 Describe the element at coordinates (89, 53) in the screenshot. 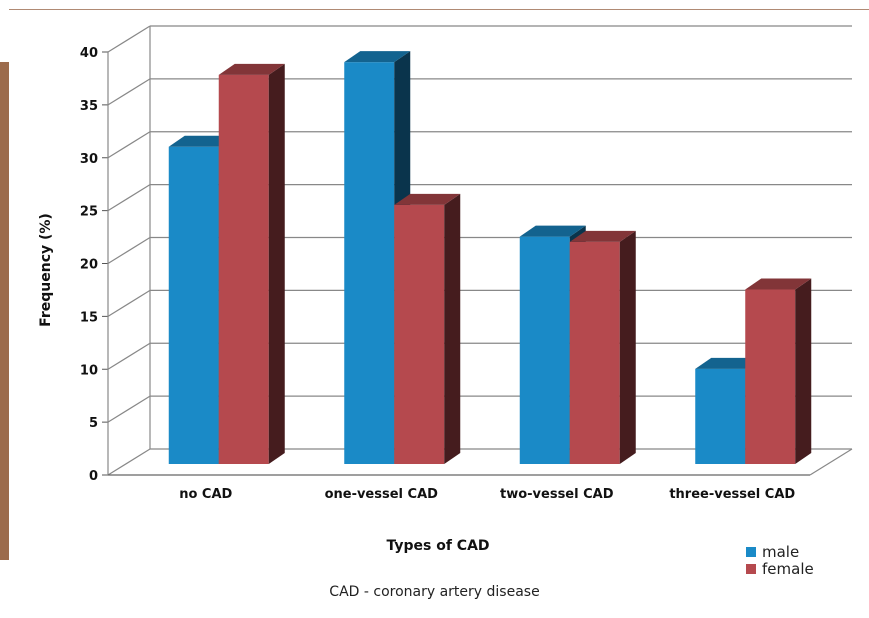

I see `y-tick-label: 40` at that location.